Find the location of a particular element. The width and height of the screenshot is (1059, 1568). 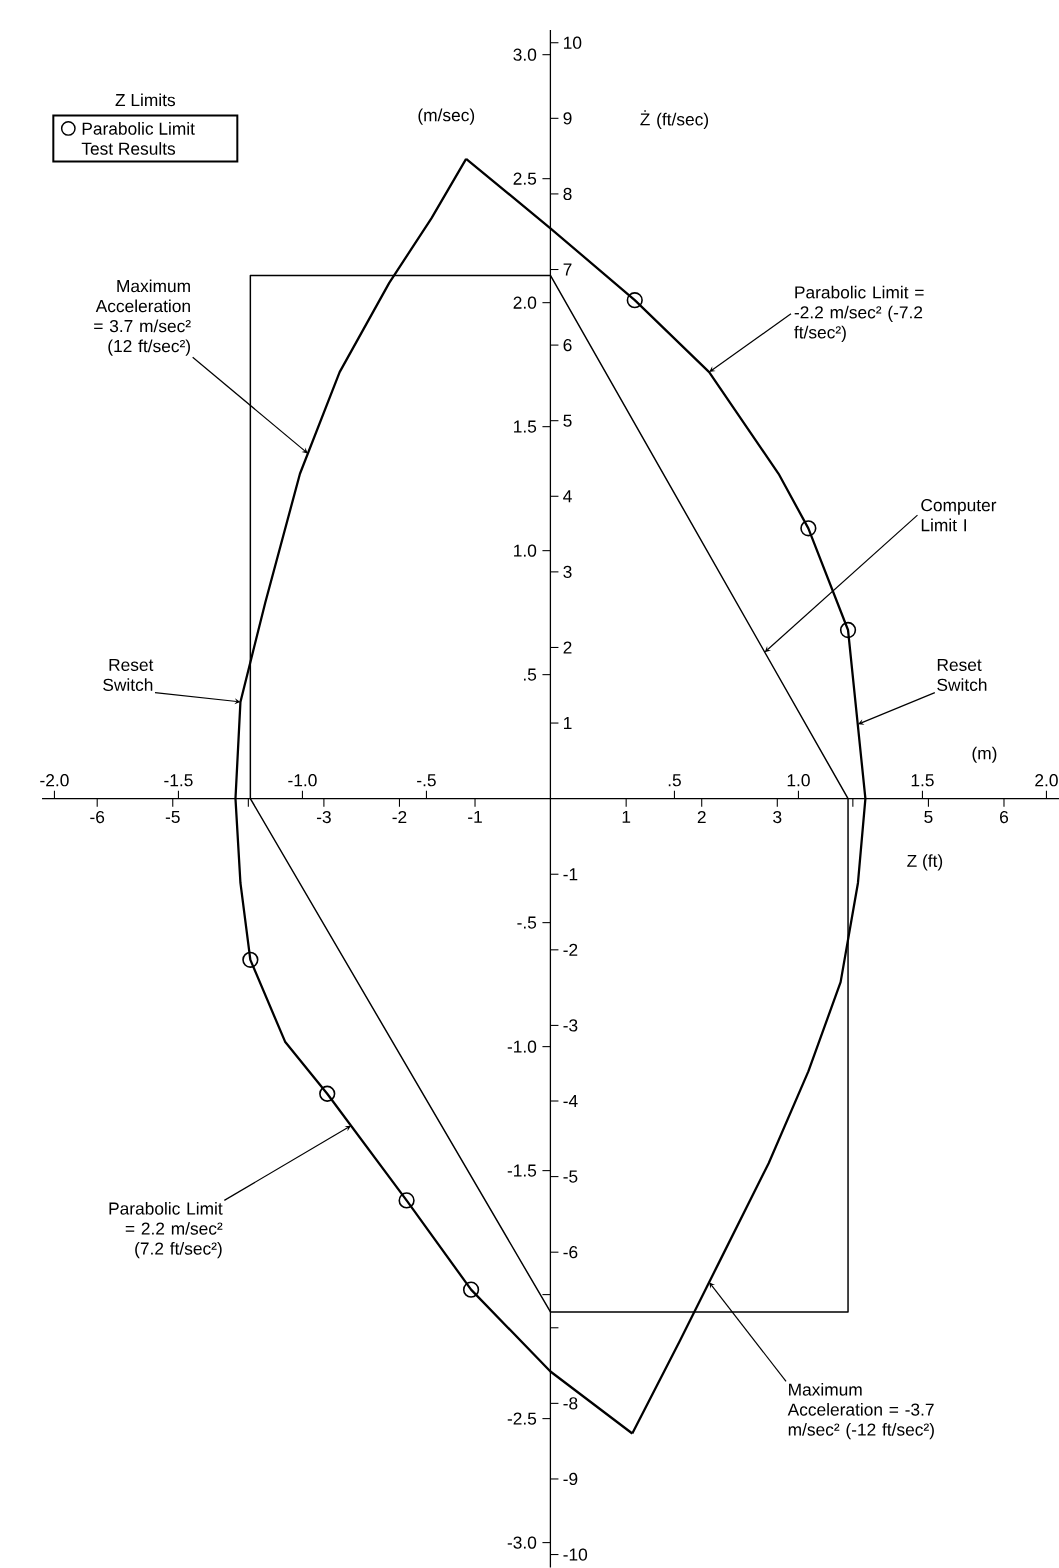

y2-tick-label: -4 is located at coordinates (570, 1101).